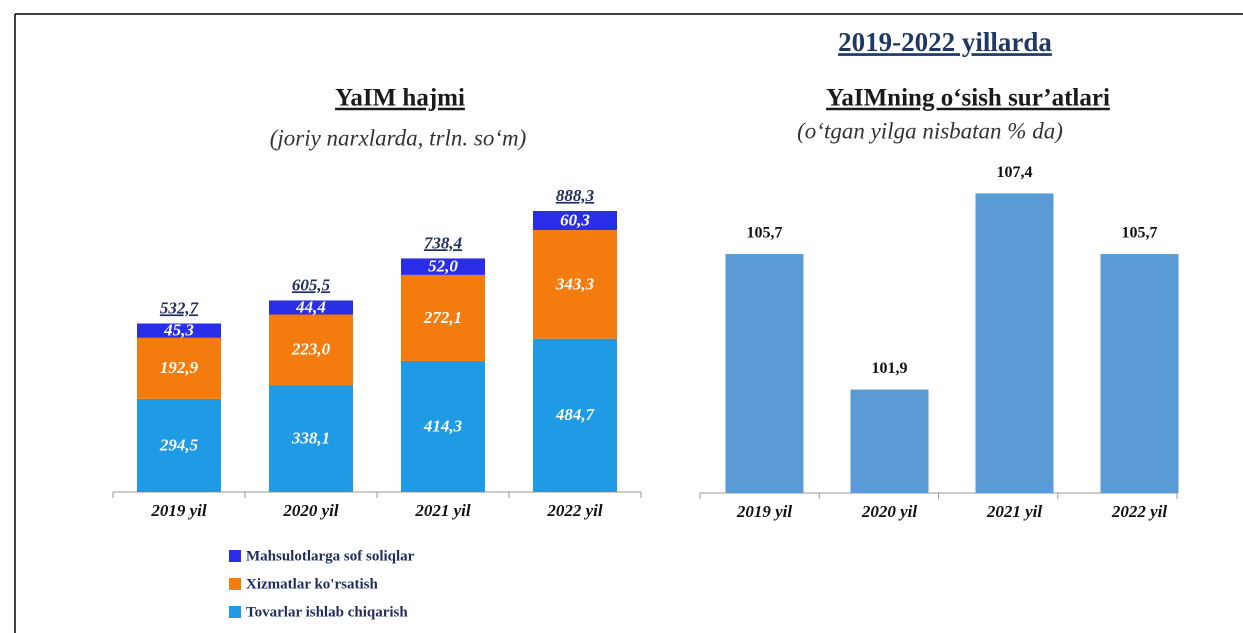 The width and height of the screenshot is (1243, 633). I want to click on segment-label: 52,0, so click(443, 266).